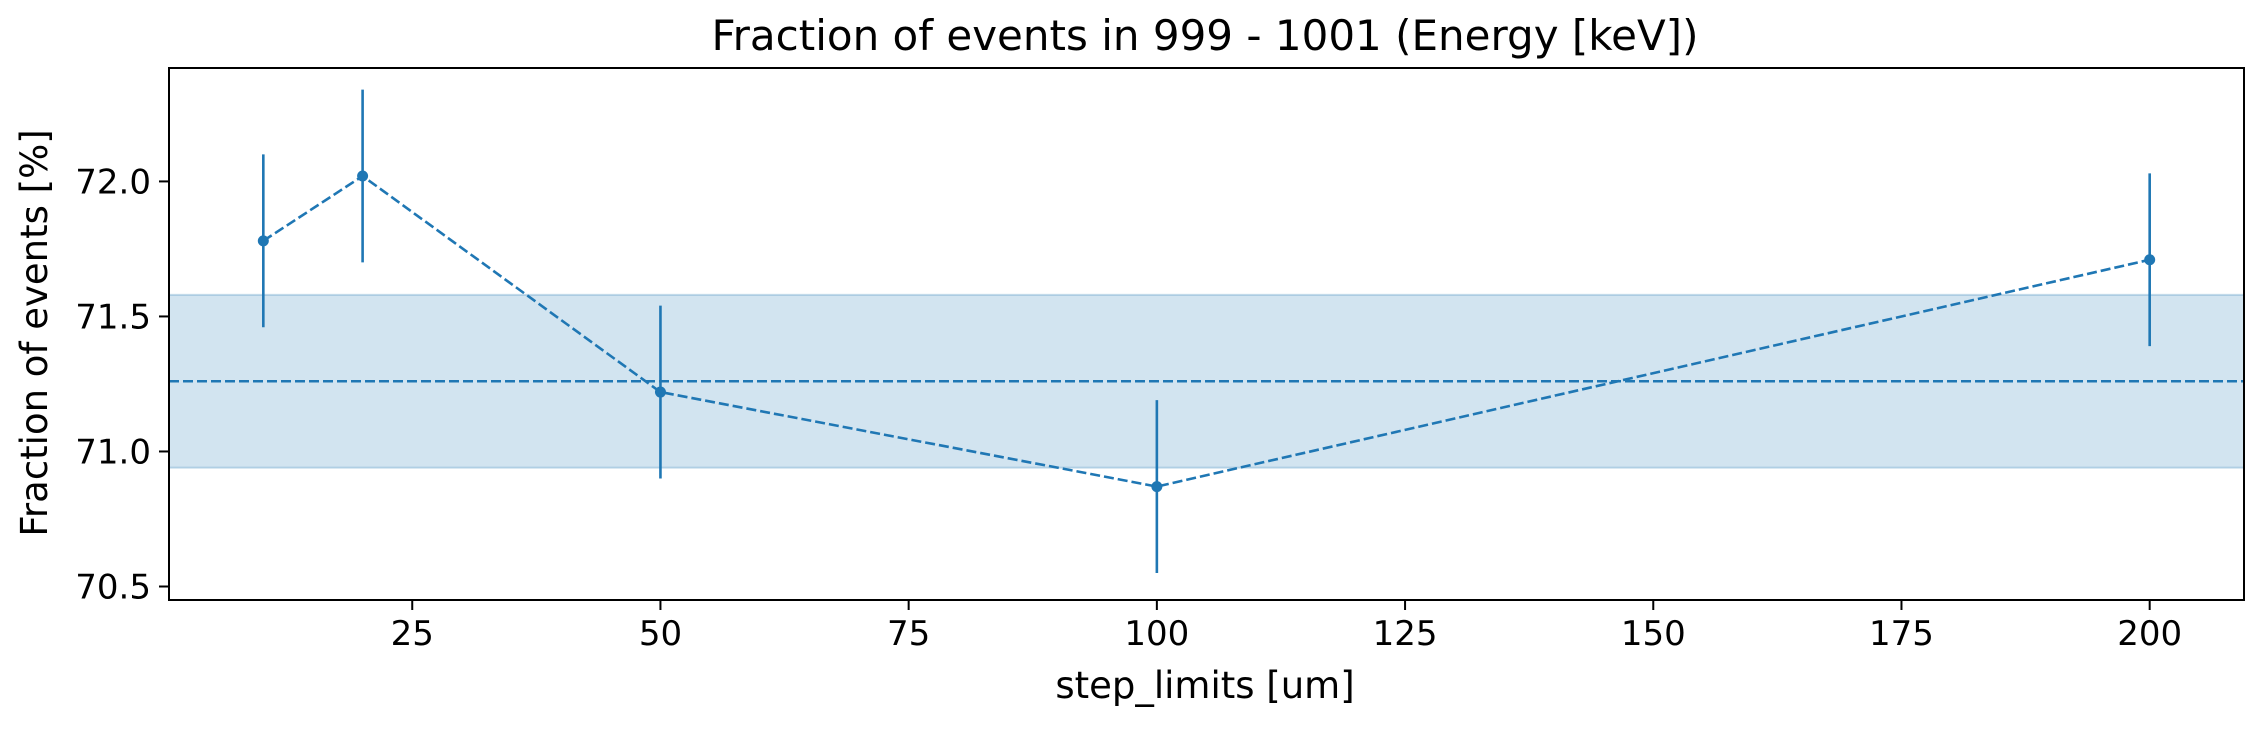  Describe the element at coordinates (1653, 634) in the screenshot. I see `x-tick-label: 150` at that location.